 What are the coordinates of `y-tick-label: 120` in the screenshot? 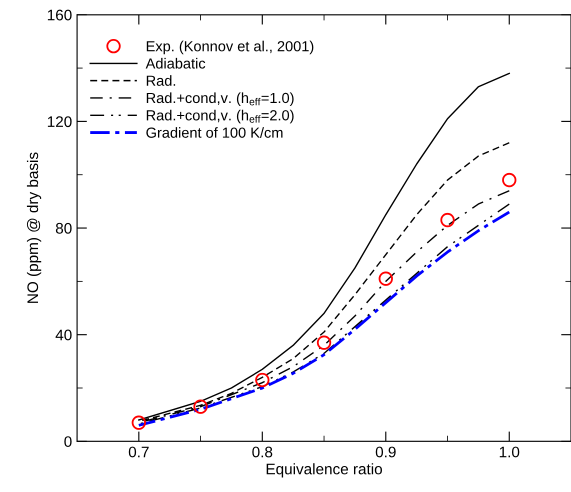 It's located at (60, 122).